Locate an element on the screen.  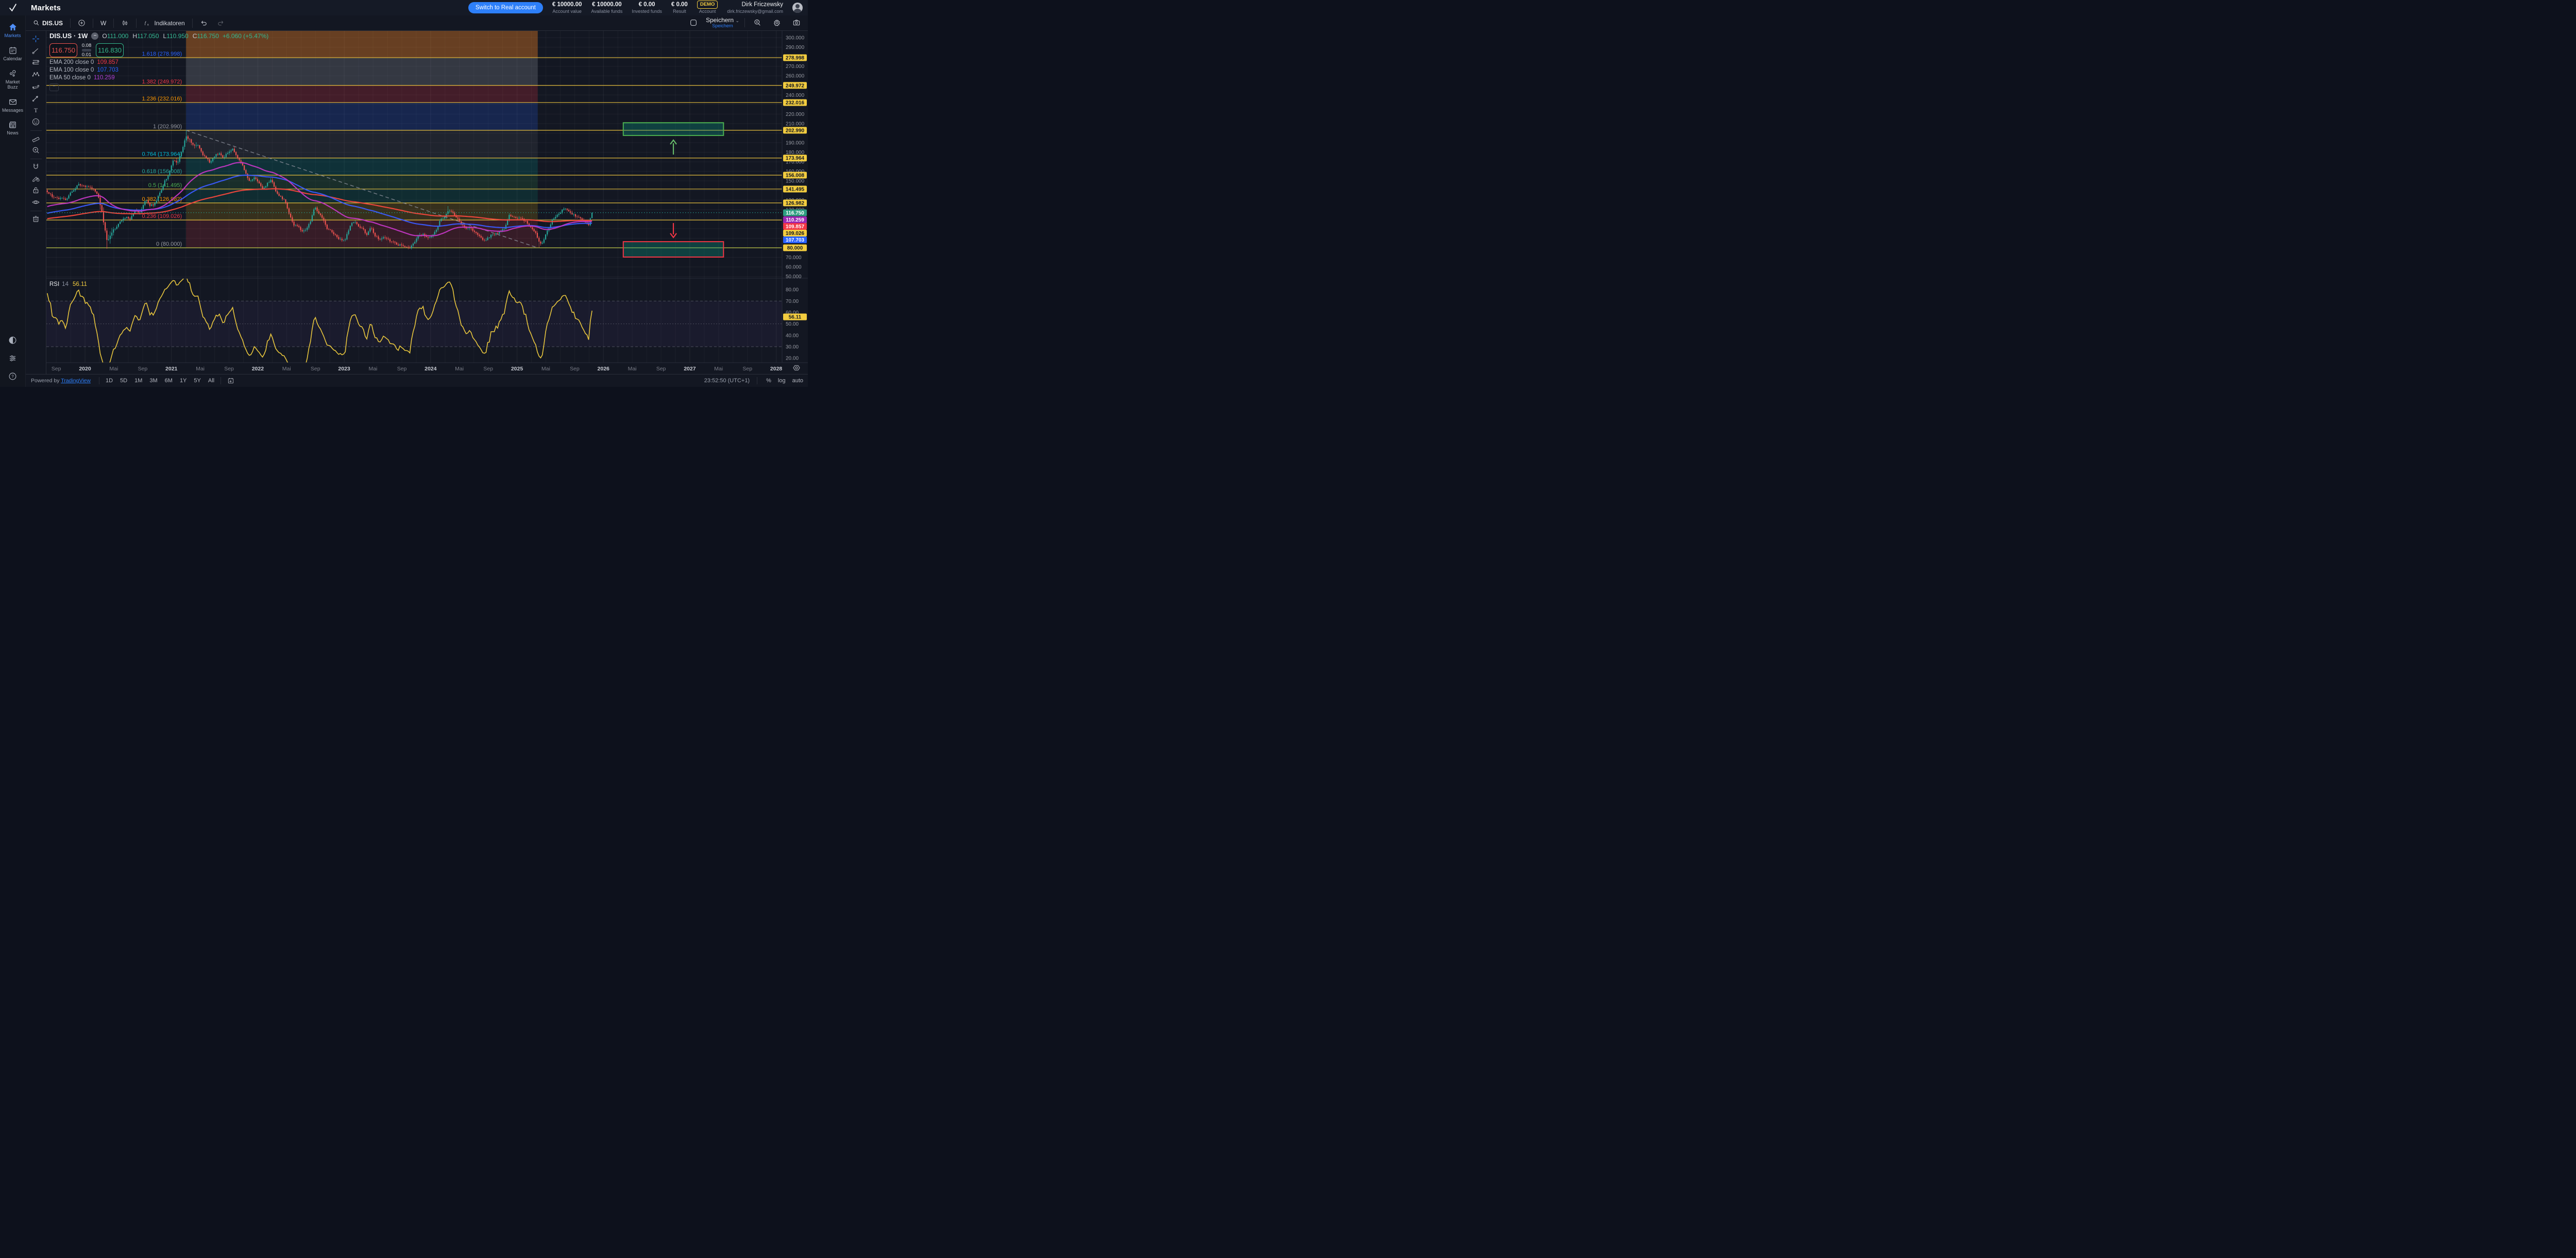
stat-label: Result is located at coordinates (679, 11).